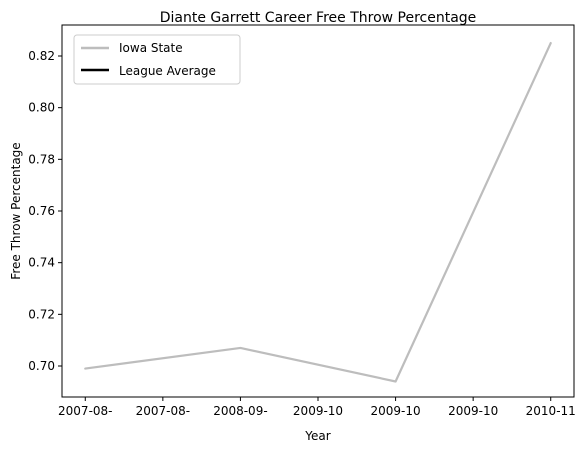 The height and width of the screenshot is (453, 582). Describe the element at coordinates (41, 366) in the screenshot. I see `y-tick-label: 0.70` at that location.